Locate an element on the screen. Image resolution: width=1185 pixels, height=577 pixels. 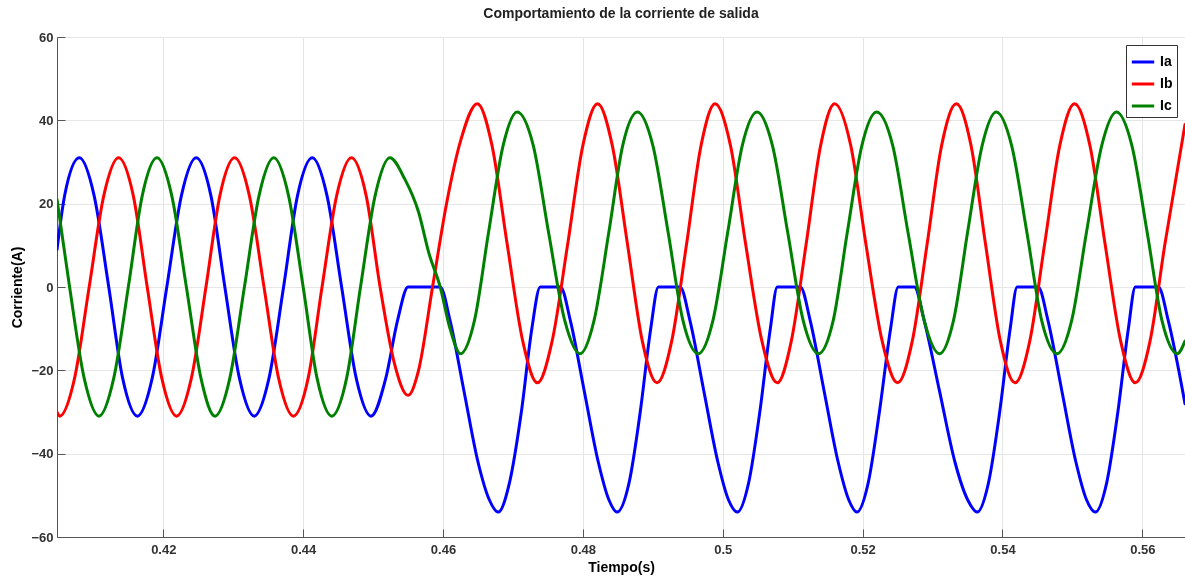
legend-label: Ib is located at coordinates (1166, 83).